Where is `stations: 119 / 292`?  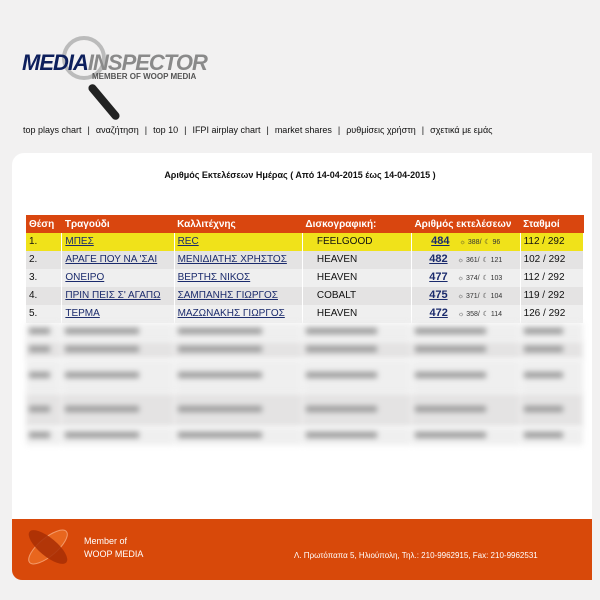
stations: 119 / 292 is located at coordinates (552, 296).